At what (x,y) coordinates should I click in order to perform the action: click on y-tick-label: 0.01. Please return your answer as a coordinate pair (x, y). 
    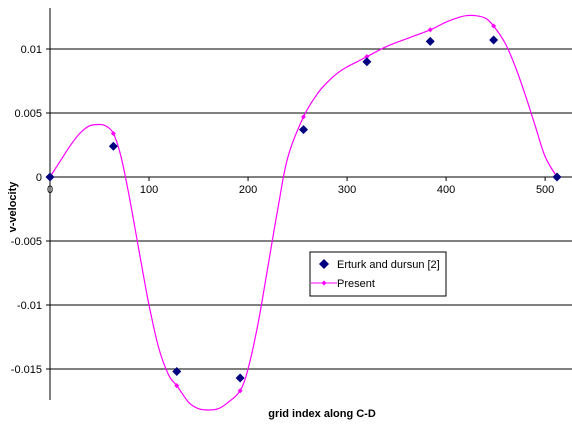
    Looking at the image, I should click on (31, 50).